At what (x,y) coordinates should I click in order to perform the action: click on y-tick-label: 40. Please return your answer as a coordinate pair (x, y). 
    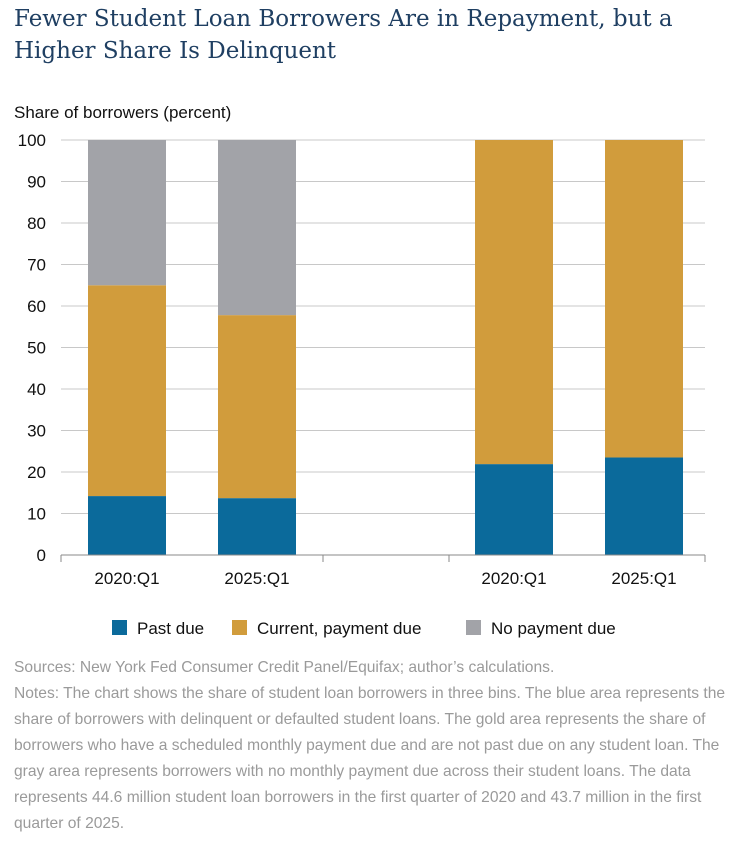
    Looking at the image, I should click on (36, 389).